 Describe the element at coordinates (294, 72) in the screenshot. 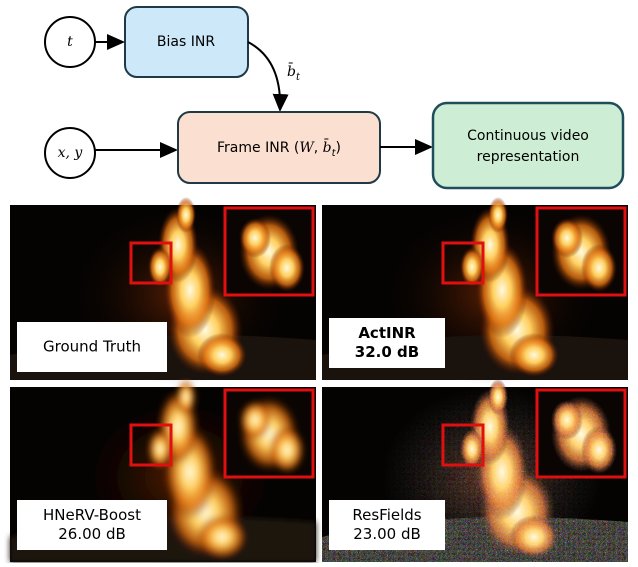

I see `edge-label: b̄t` at that location.